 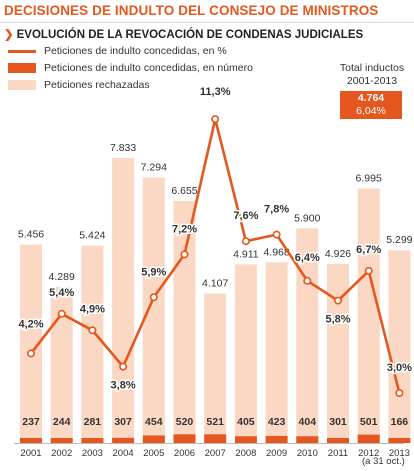 I want to click on bar-rejected-label: 5.299, so click(x=399, y=240).